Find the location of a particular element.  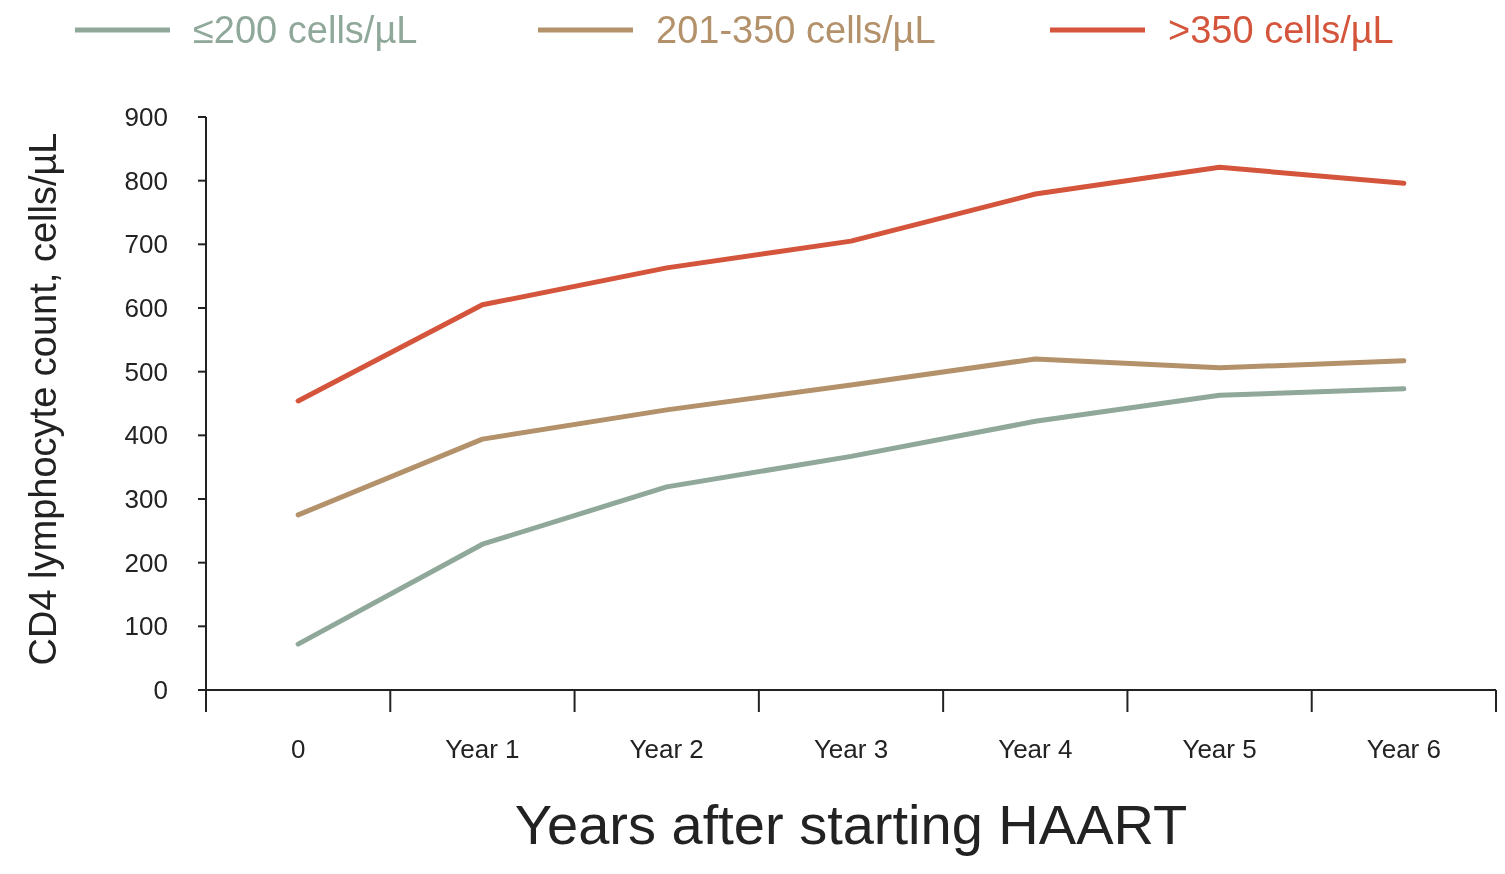

x-tick-label: Year 4 is located at coordinates (1035, 749).